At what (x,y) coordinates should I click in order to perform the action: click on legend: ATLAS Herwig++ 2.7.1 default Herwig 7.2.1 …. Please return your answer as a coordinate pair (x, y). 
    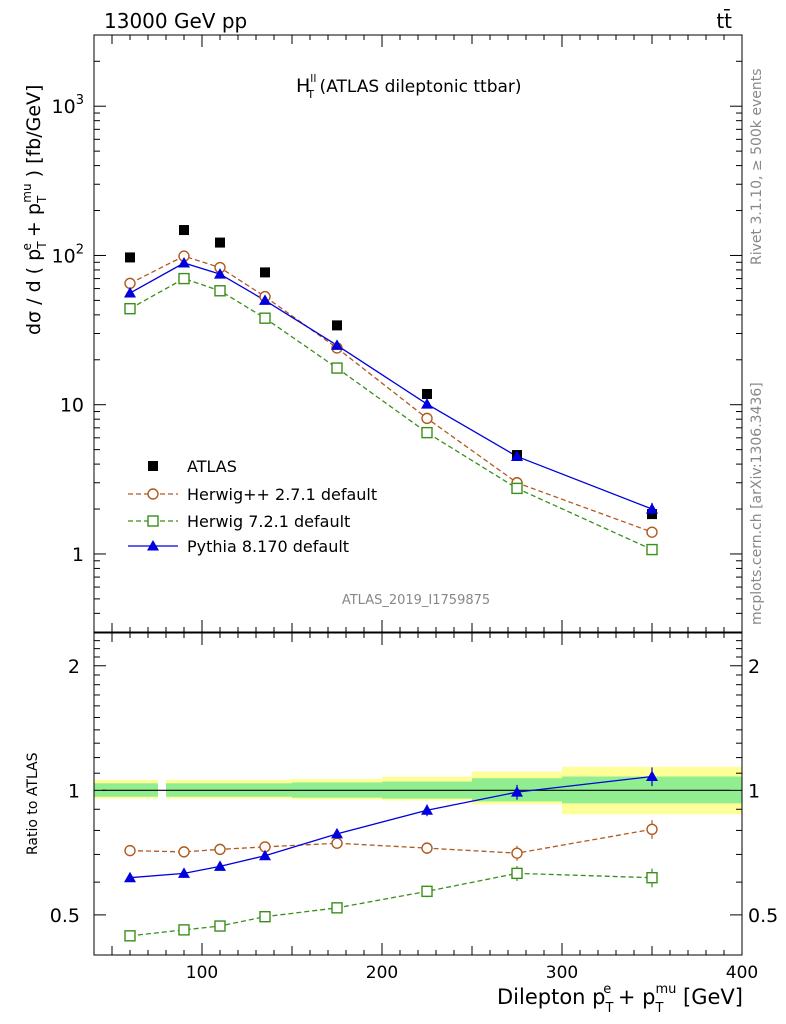
    Looking at the image, I should click on (252, 506).